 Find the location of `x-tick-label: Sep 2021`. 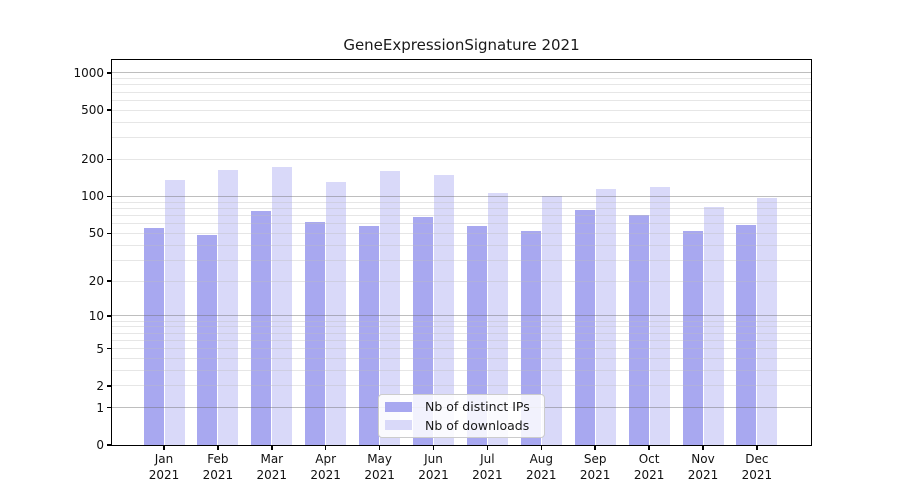

x-tick-label: Sep 2021 is located at coordinates (595, 467).